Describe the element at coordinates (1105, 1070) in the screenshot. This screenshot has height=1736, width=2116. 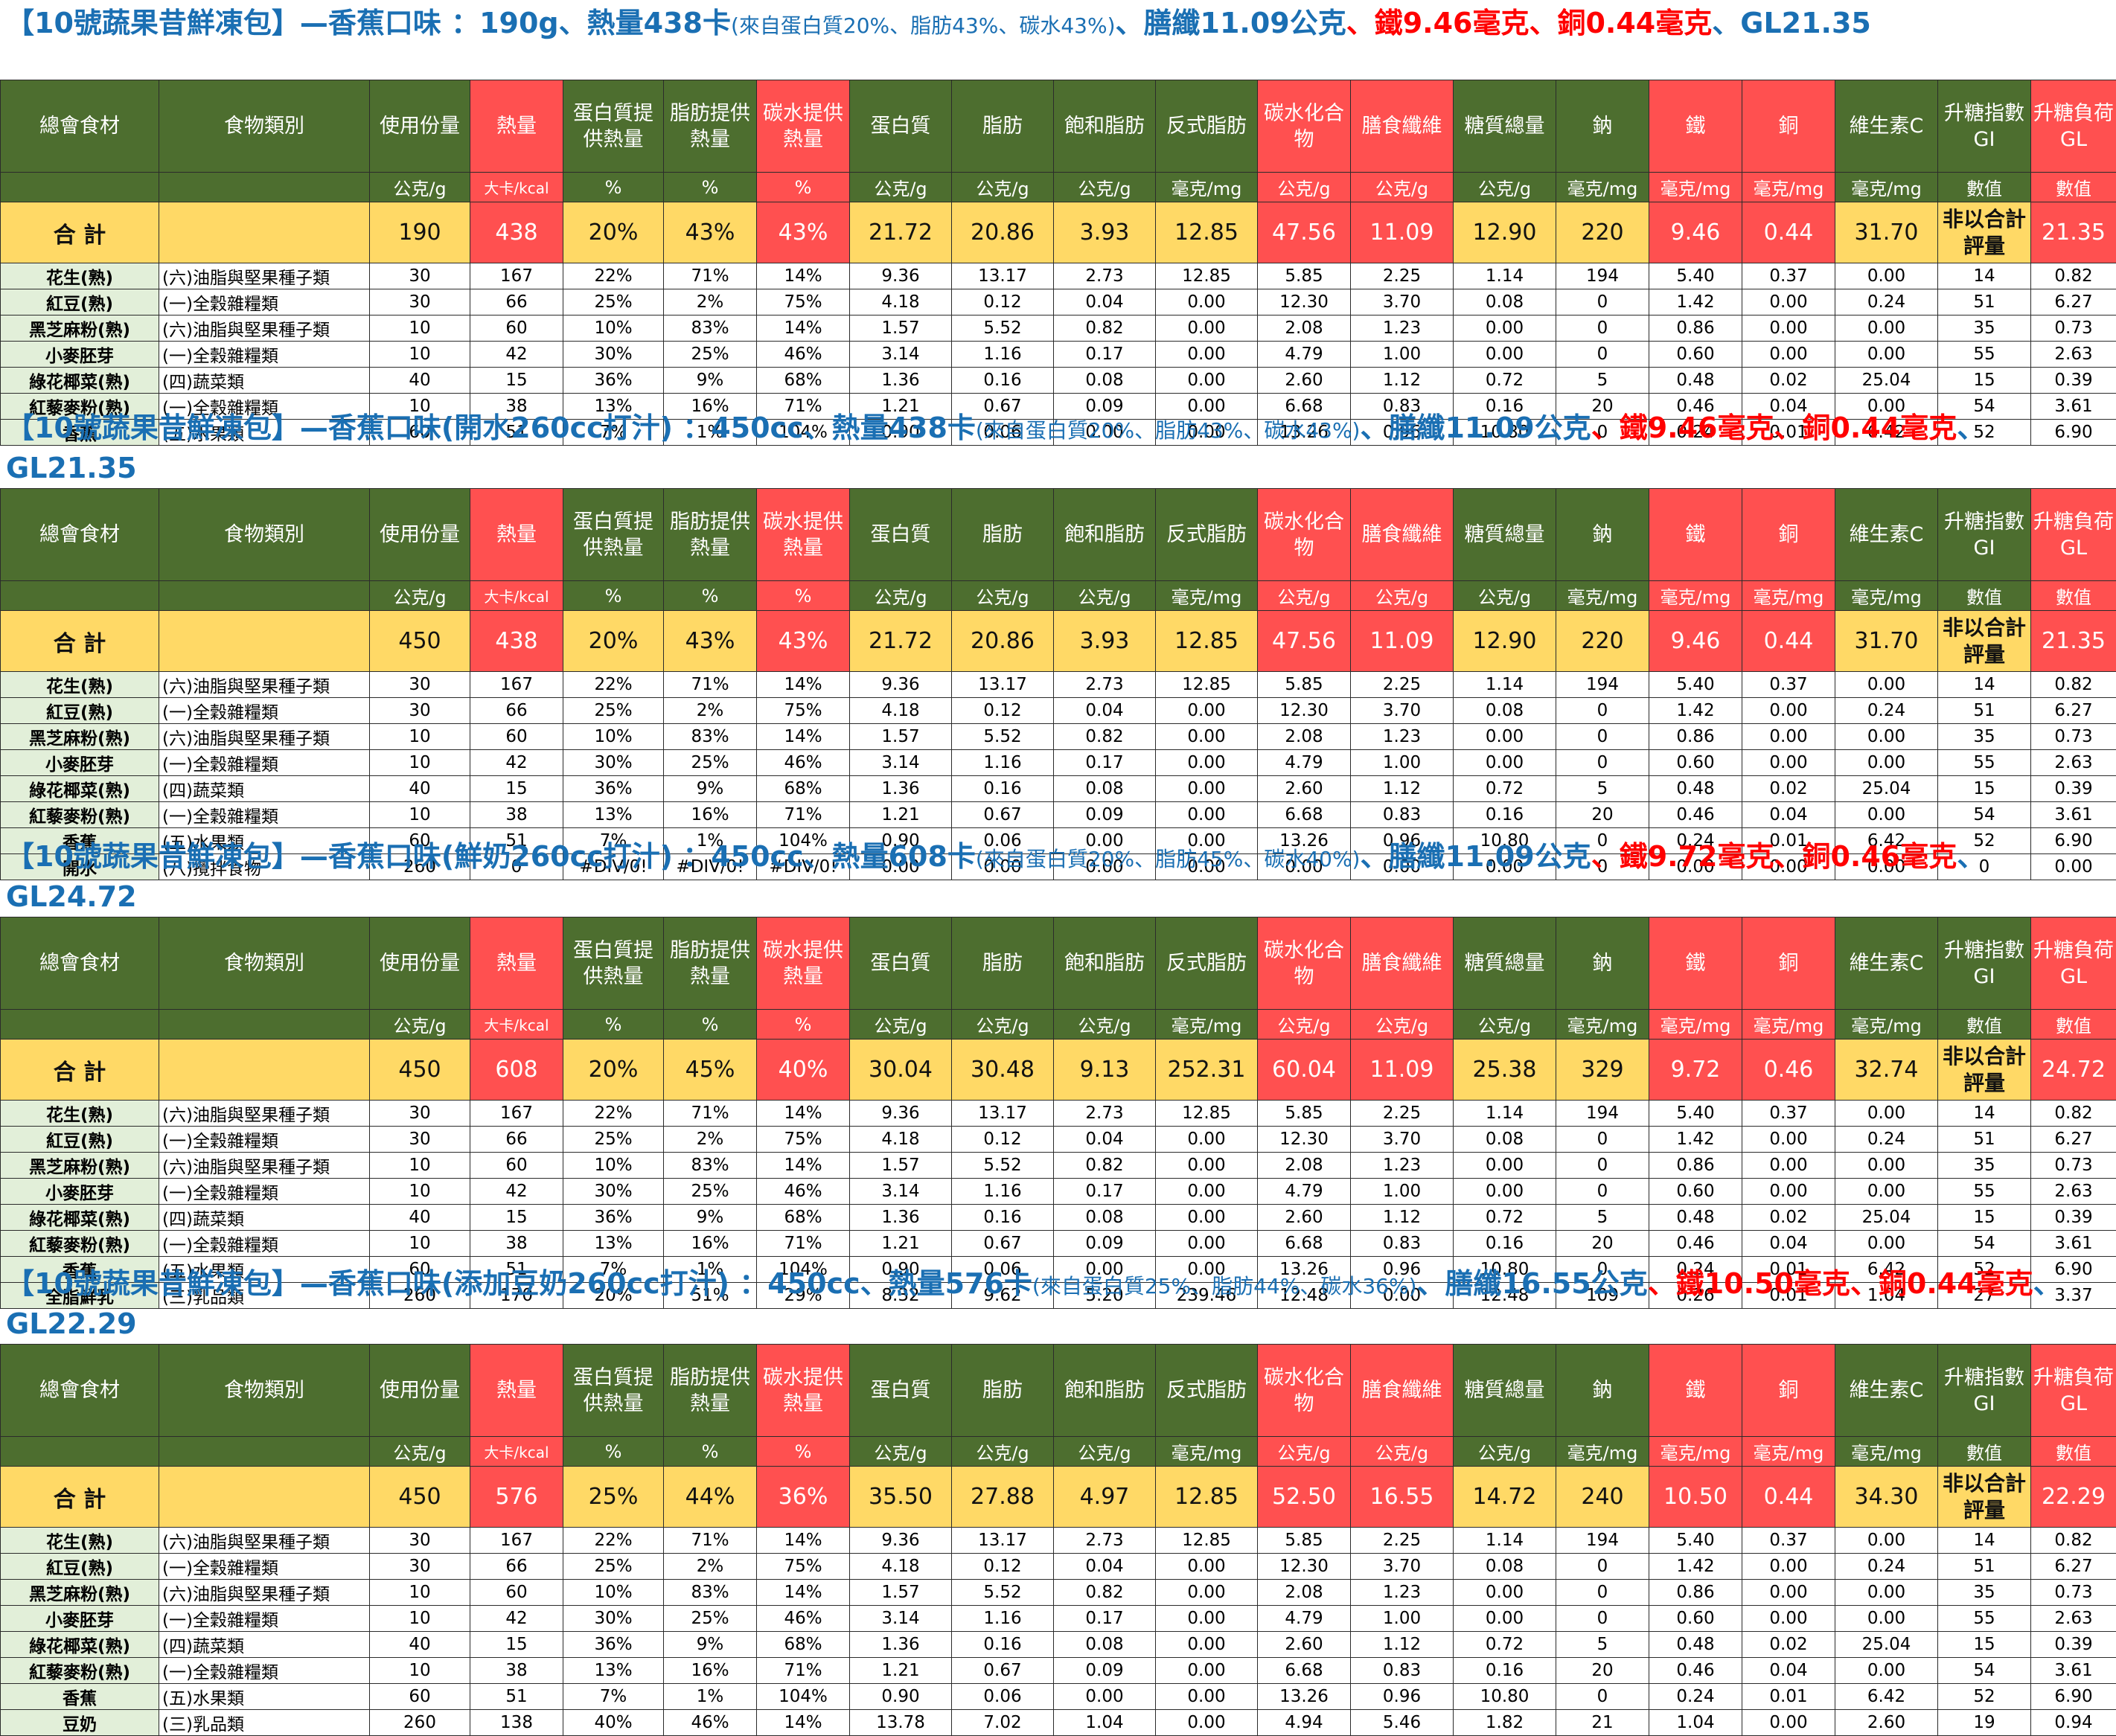
I see `total-value: 9.13` at that location.